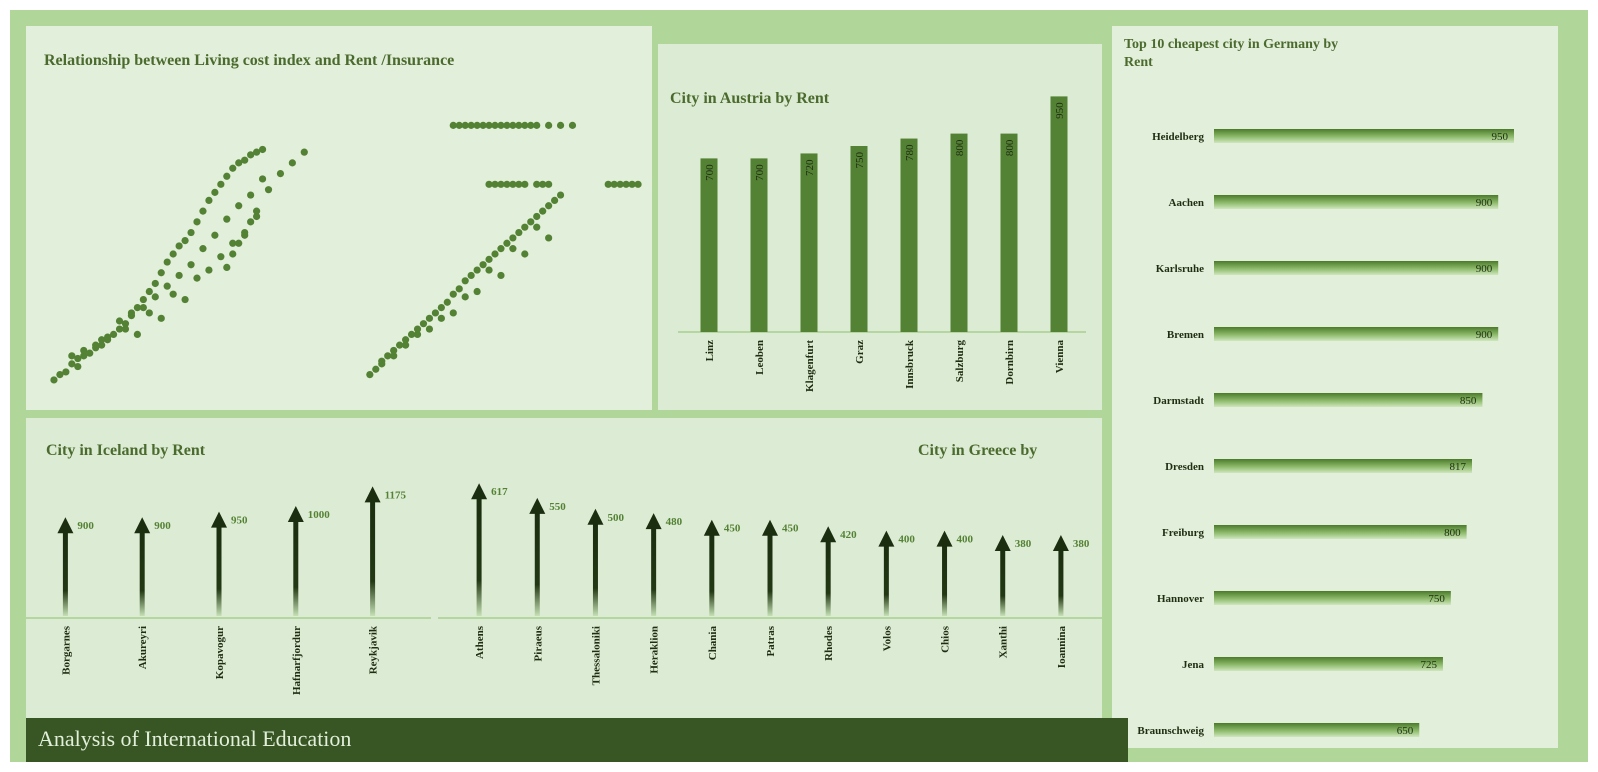 The height and width of the screenshot is (772, 1598). I want to click on germany-category-label: Hannover, so click(1180, 599).